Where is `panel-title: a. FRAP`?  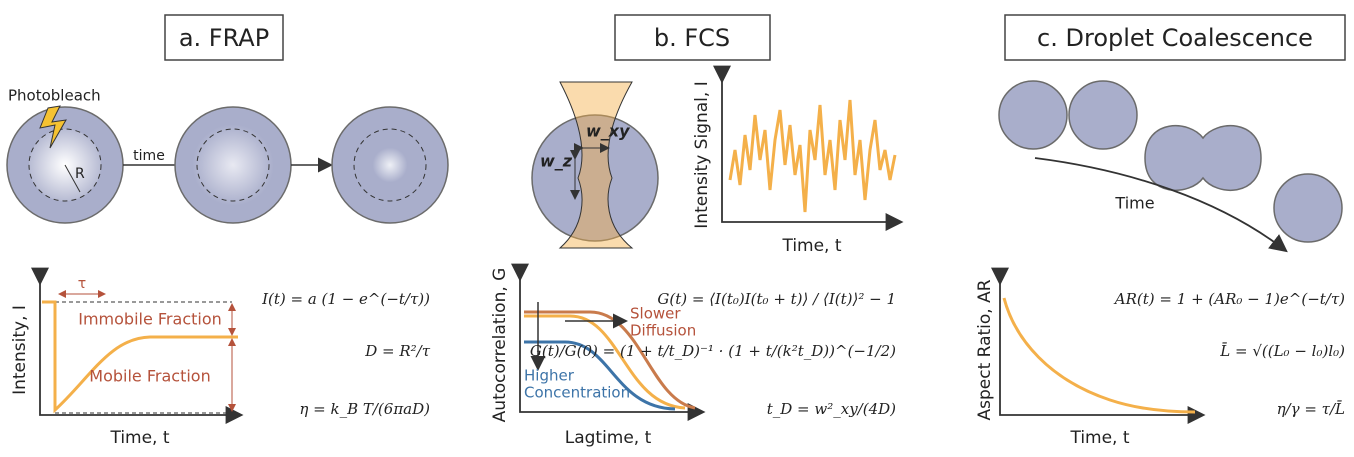 panel-title: a. FRAP is located at coordinates (224, 38).